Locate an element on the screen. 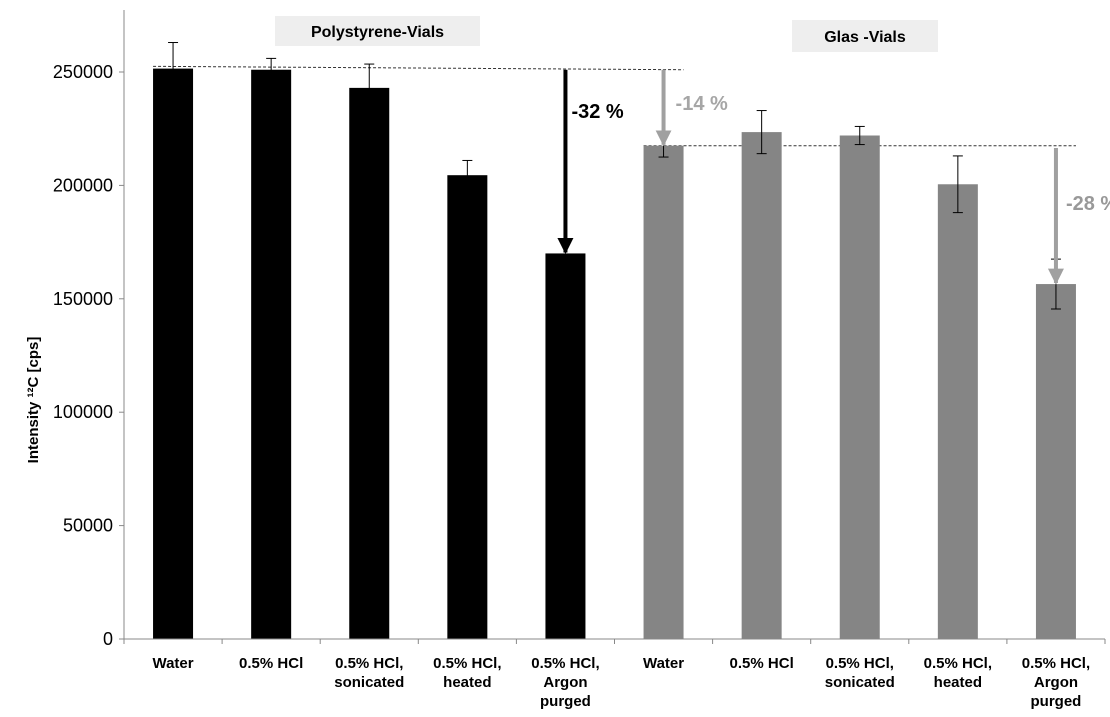 The height and width of the screenshot is (717, 1110). y-tick-label-3: 150000 is located at coordinates (83, 299).